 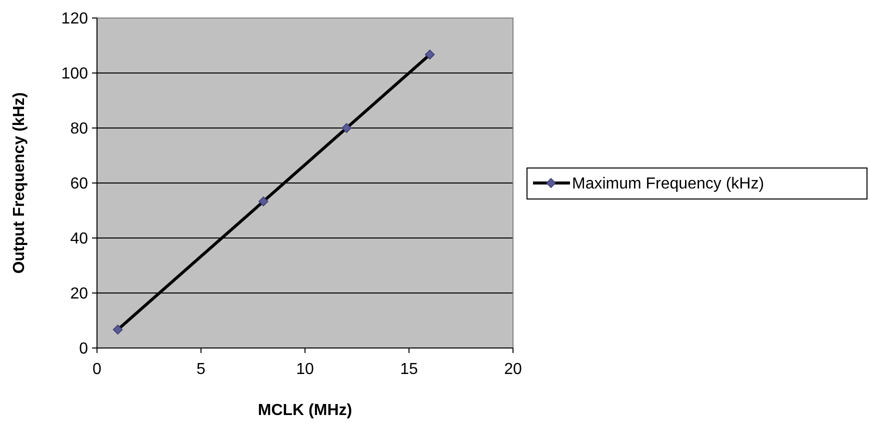 I want to click on y-tick-label: 100, so click(x=74, y=74).